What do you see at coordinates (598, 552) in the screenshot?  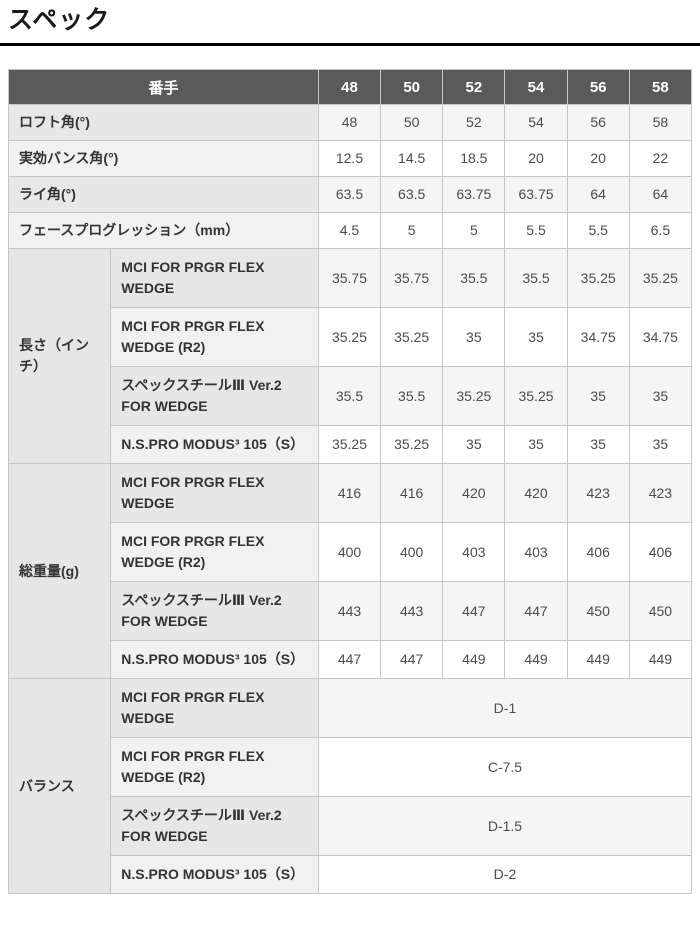 I see `spec-value: 406` at bounding box center [598, 552].